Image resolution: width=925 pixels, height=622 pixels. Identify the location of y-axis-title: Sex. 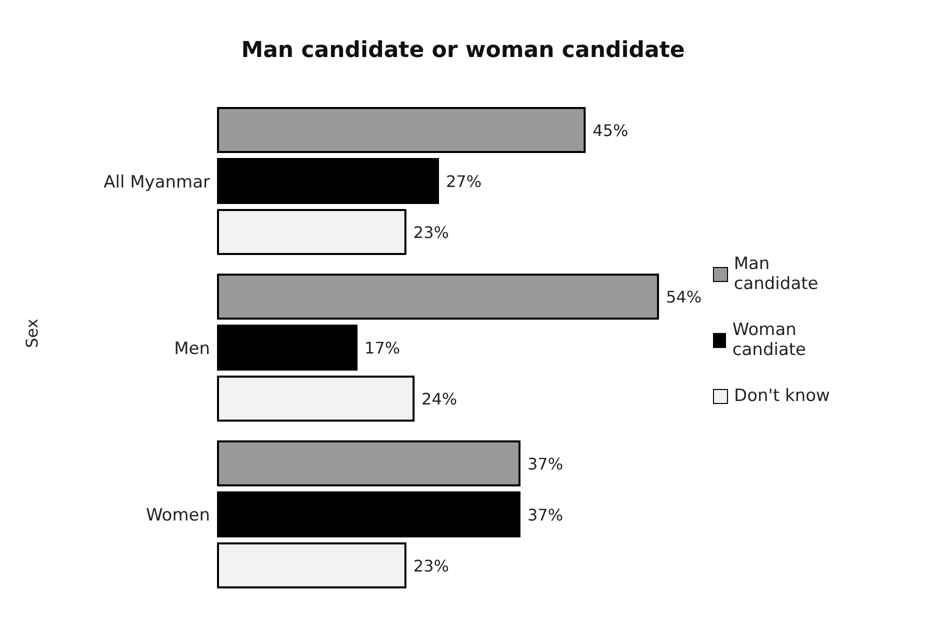
(32, 333).